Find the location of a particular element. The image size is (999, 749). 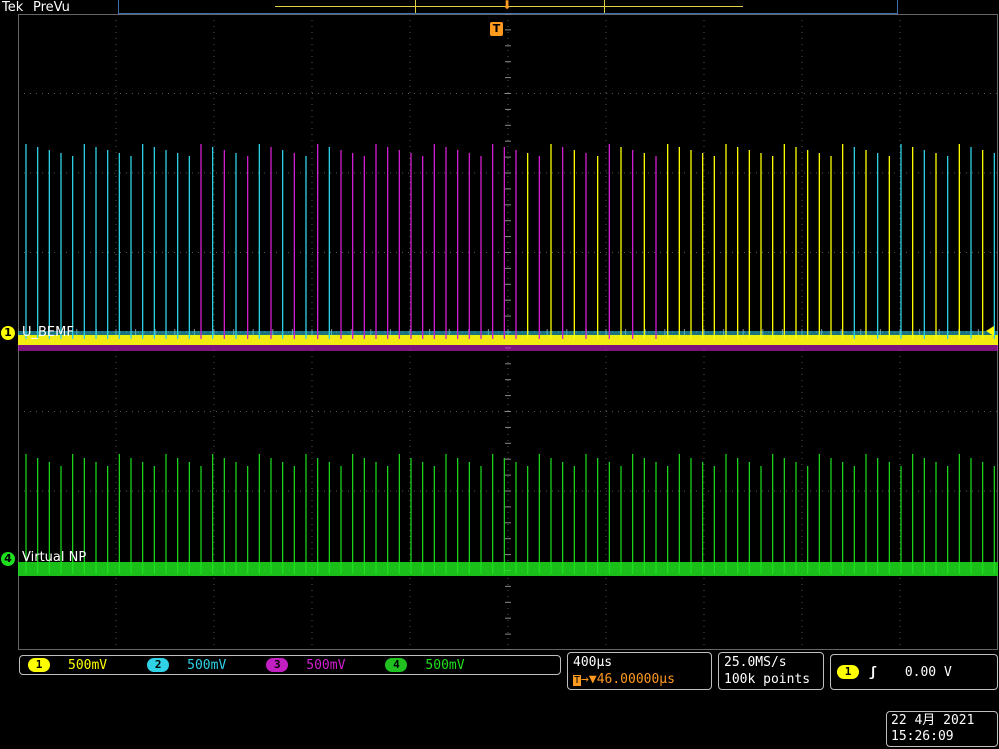

ch4-trace is located at coordinates (508, 569).